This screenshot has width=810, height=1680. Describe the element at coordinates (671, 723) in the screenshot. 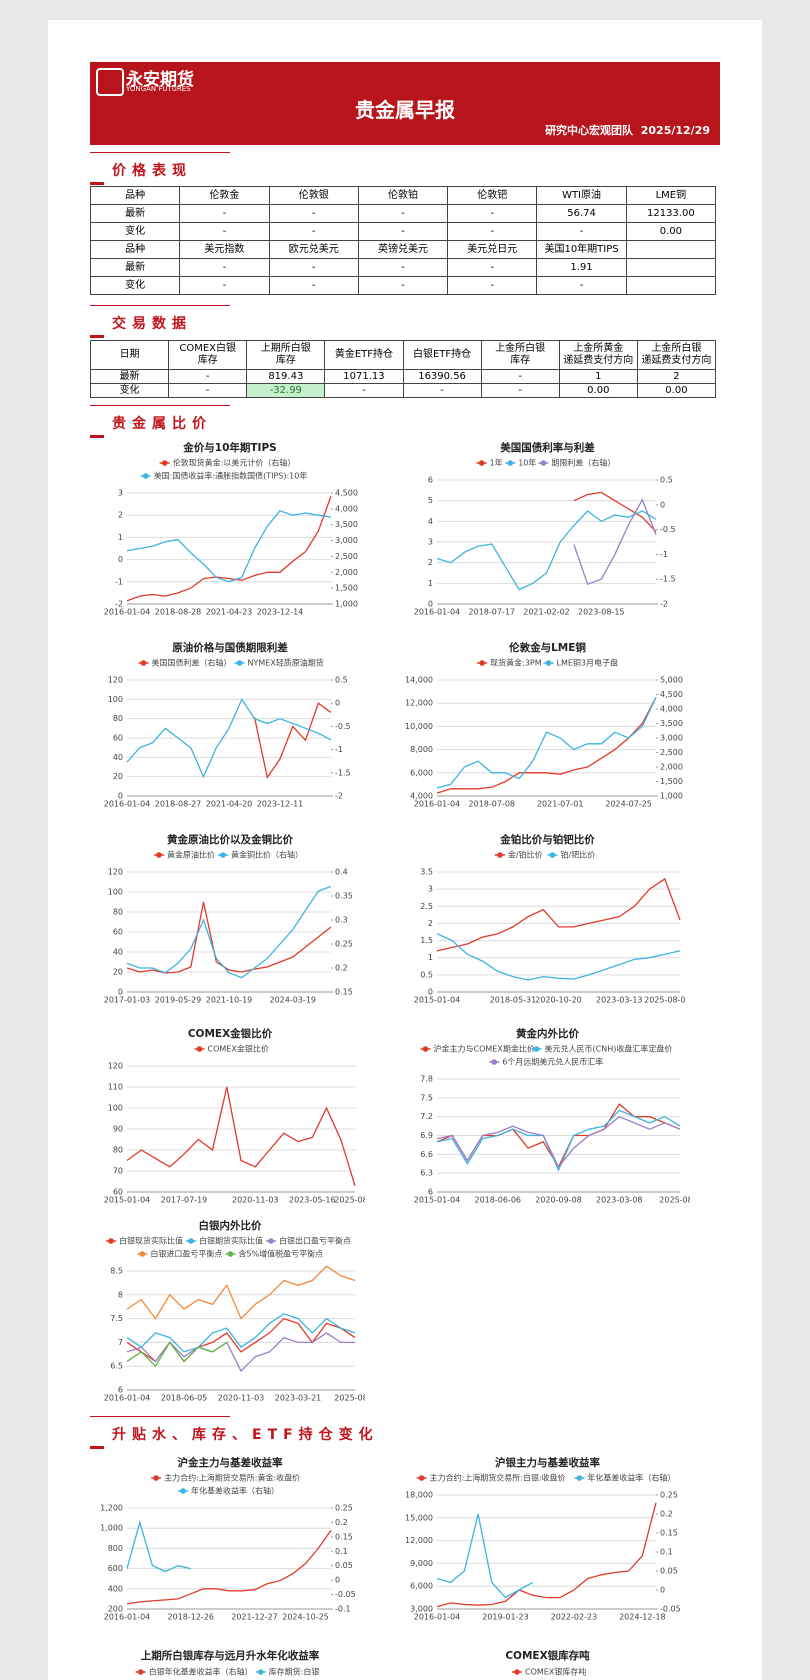

I see `y2-tick-label: 3,500` at that location.